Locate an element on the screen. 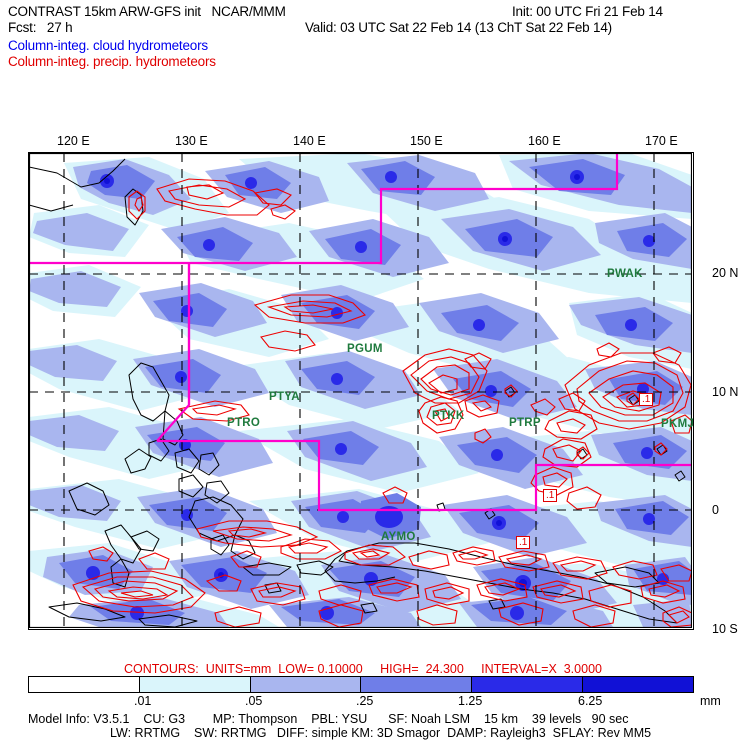  lat-tick-label: 0 is located at coordinates (715, 510).